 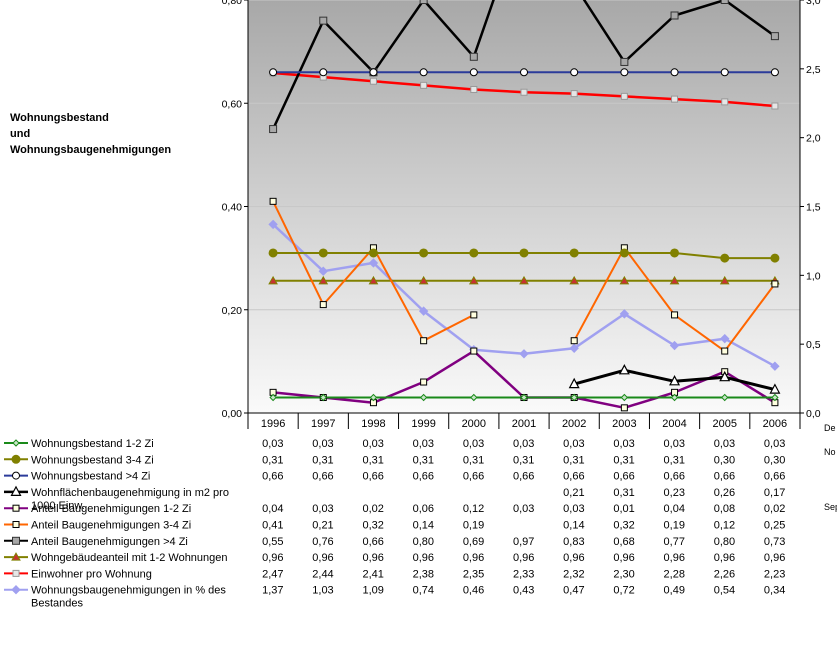 I want to click on table-cell: 0,80, so click(x=423, y=542).